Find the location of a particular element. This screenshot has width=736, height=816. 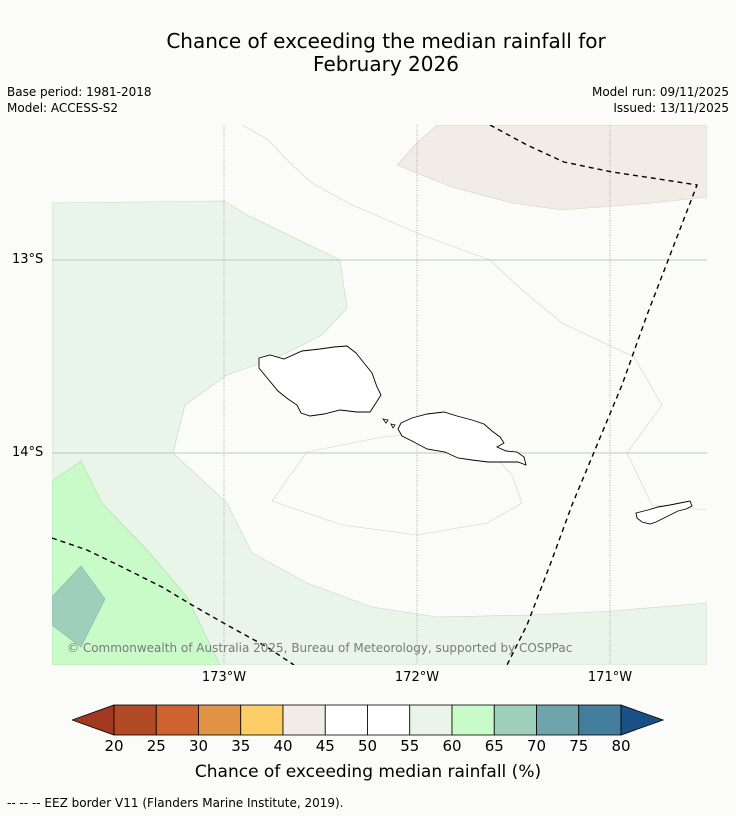

upolu-island is located at coordinates (462, 438).